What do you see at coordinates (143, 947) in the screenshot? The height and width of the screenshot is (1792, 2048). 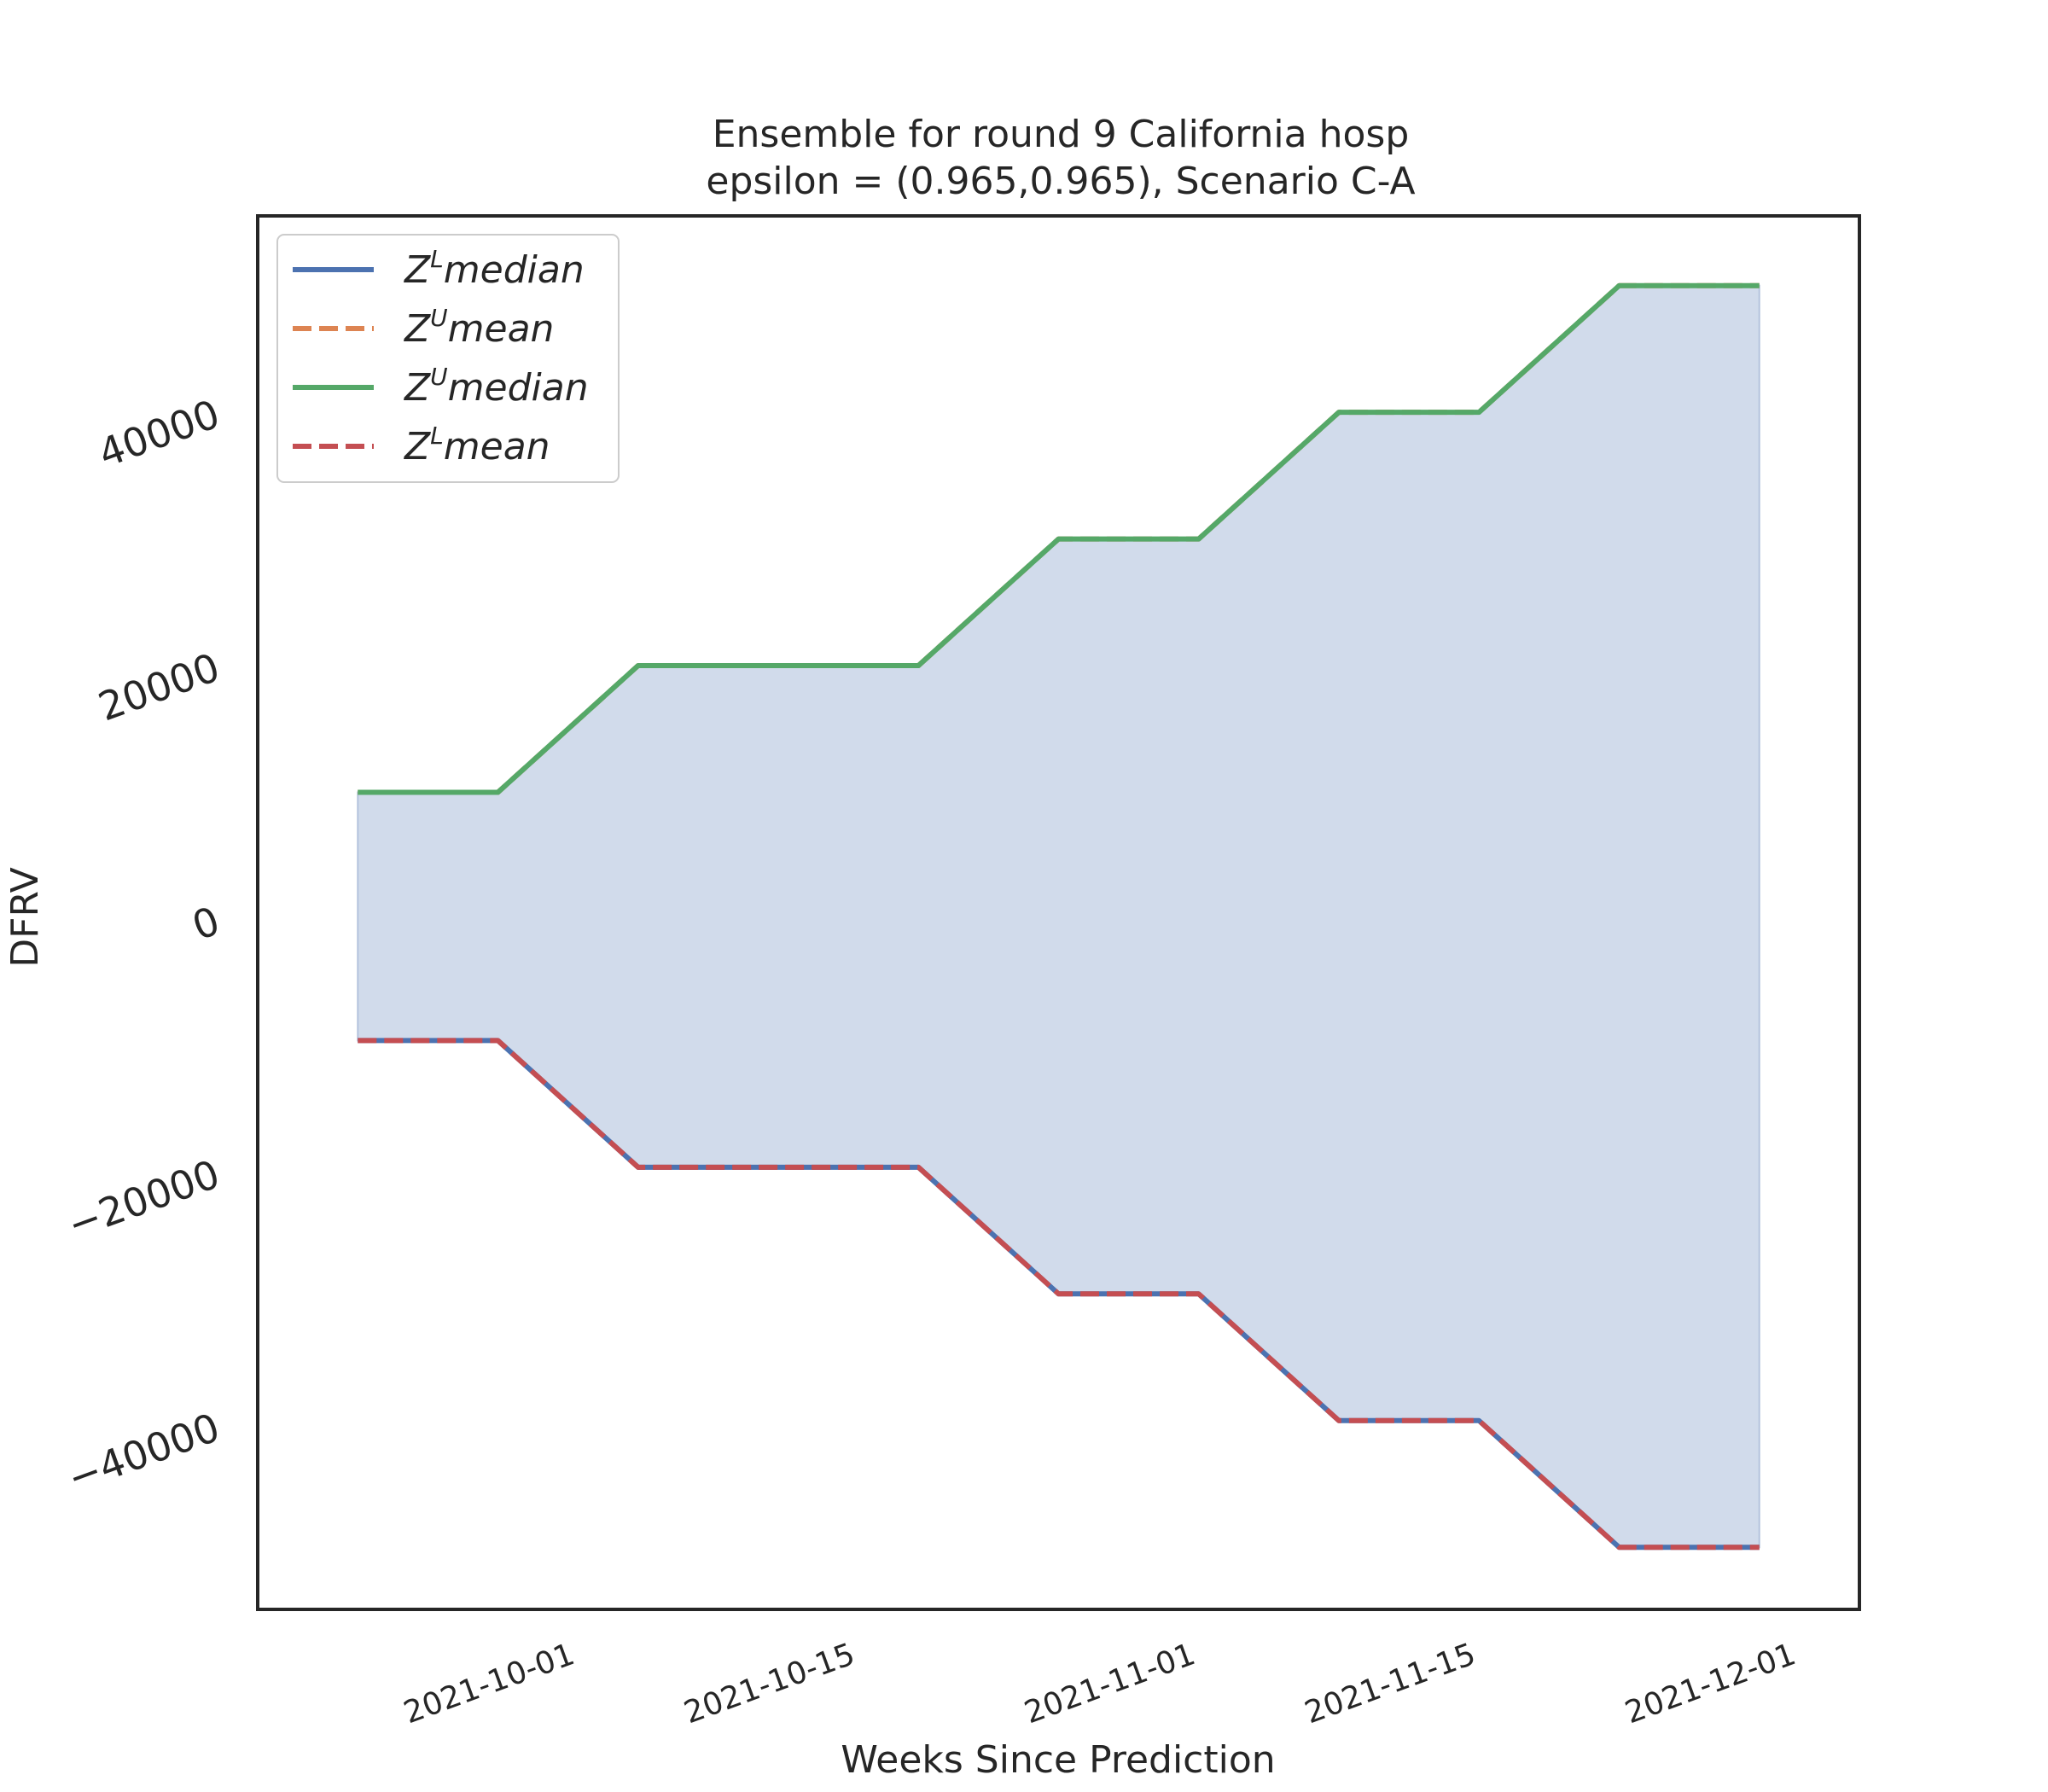 I see `y-axis-ticks: −40000 −20000 0 20000 40000` at bounding box center [143, 947].